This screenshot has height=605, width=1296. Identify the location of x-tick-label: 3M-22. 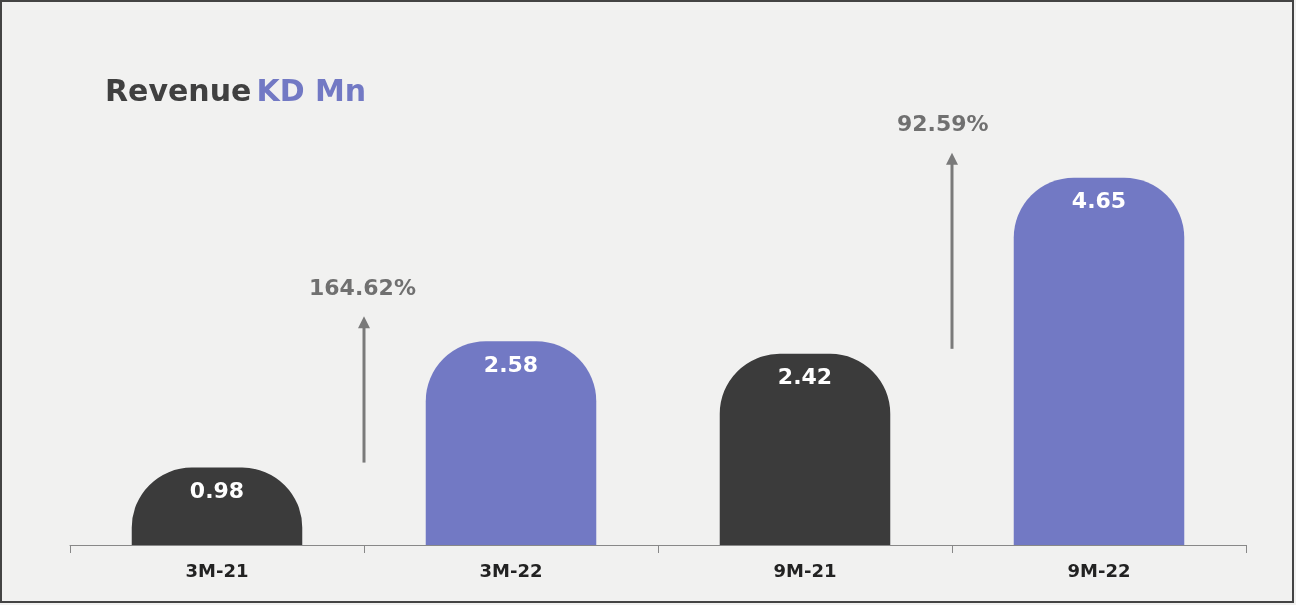
(511, 570).